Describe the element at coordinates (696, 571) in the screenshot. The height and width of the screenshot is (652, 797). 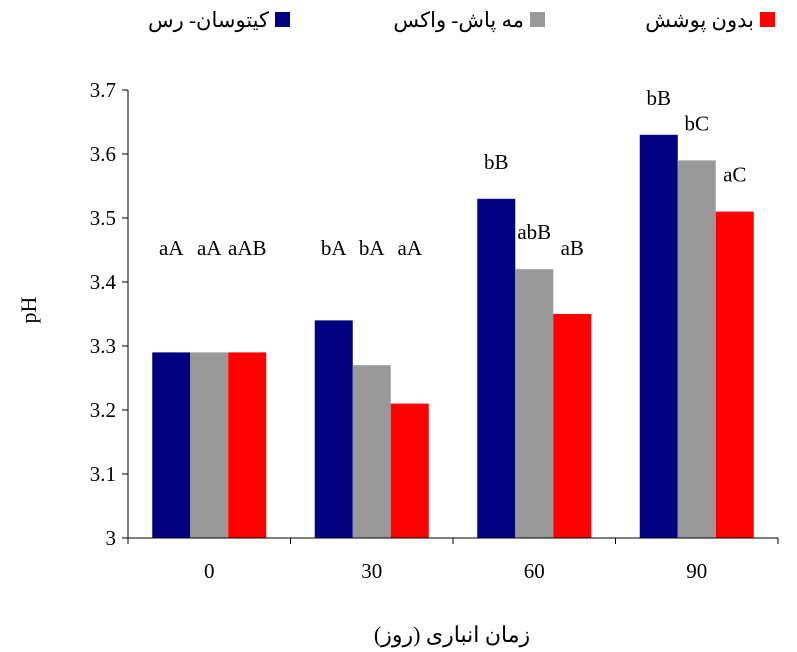
I see `x-tick-label: 90` at that location.